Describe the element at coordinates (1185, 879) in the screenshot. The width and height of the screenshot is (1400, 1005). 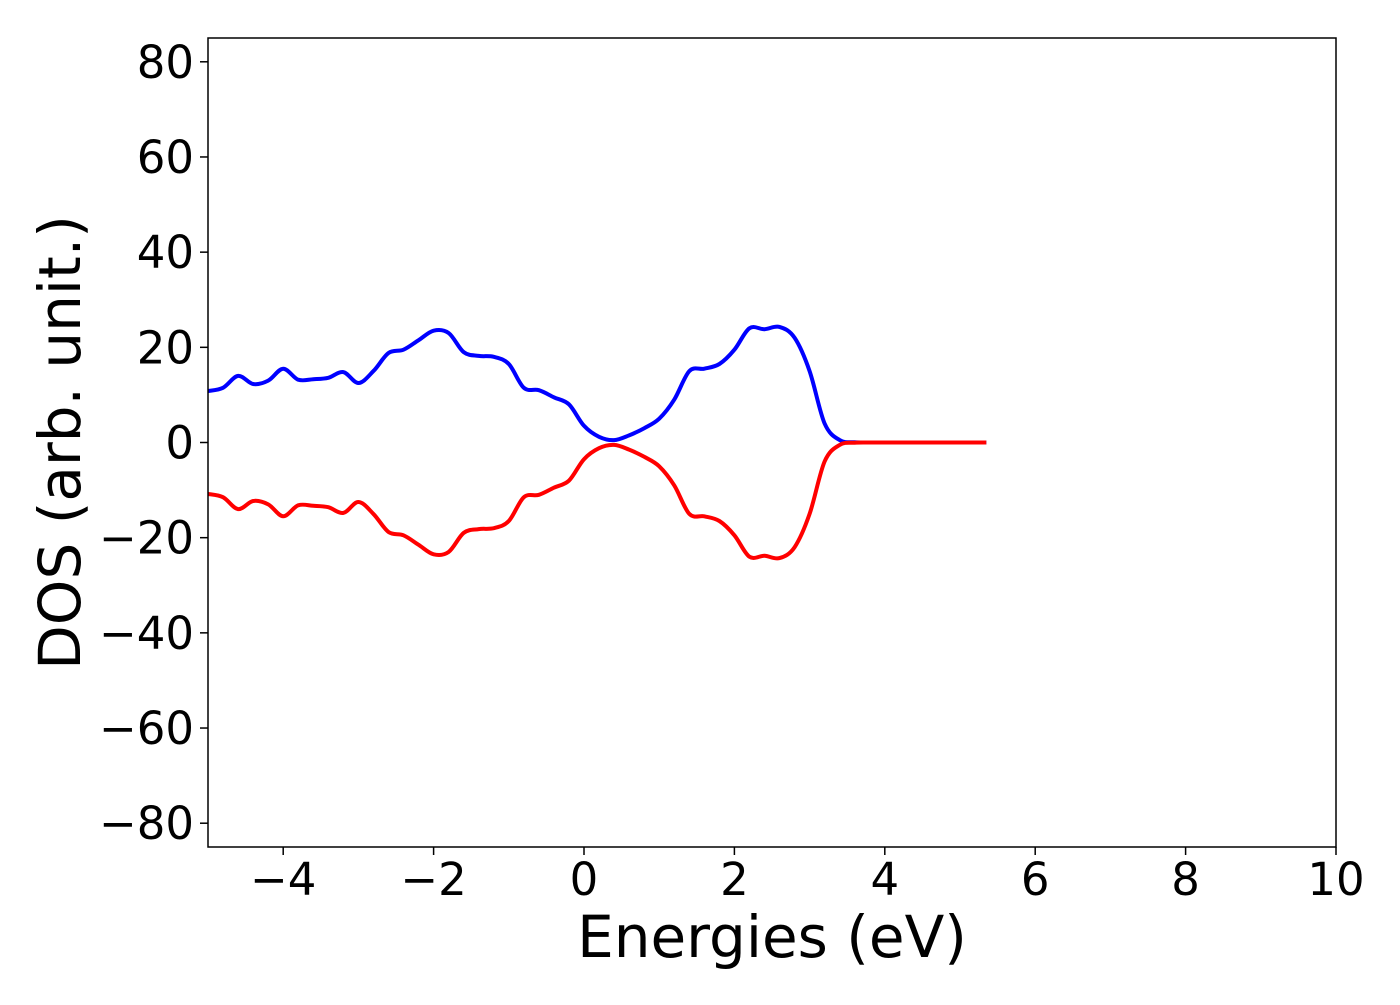
I see `x-tick-label: 8` at that location.